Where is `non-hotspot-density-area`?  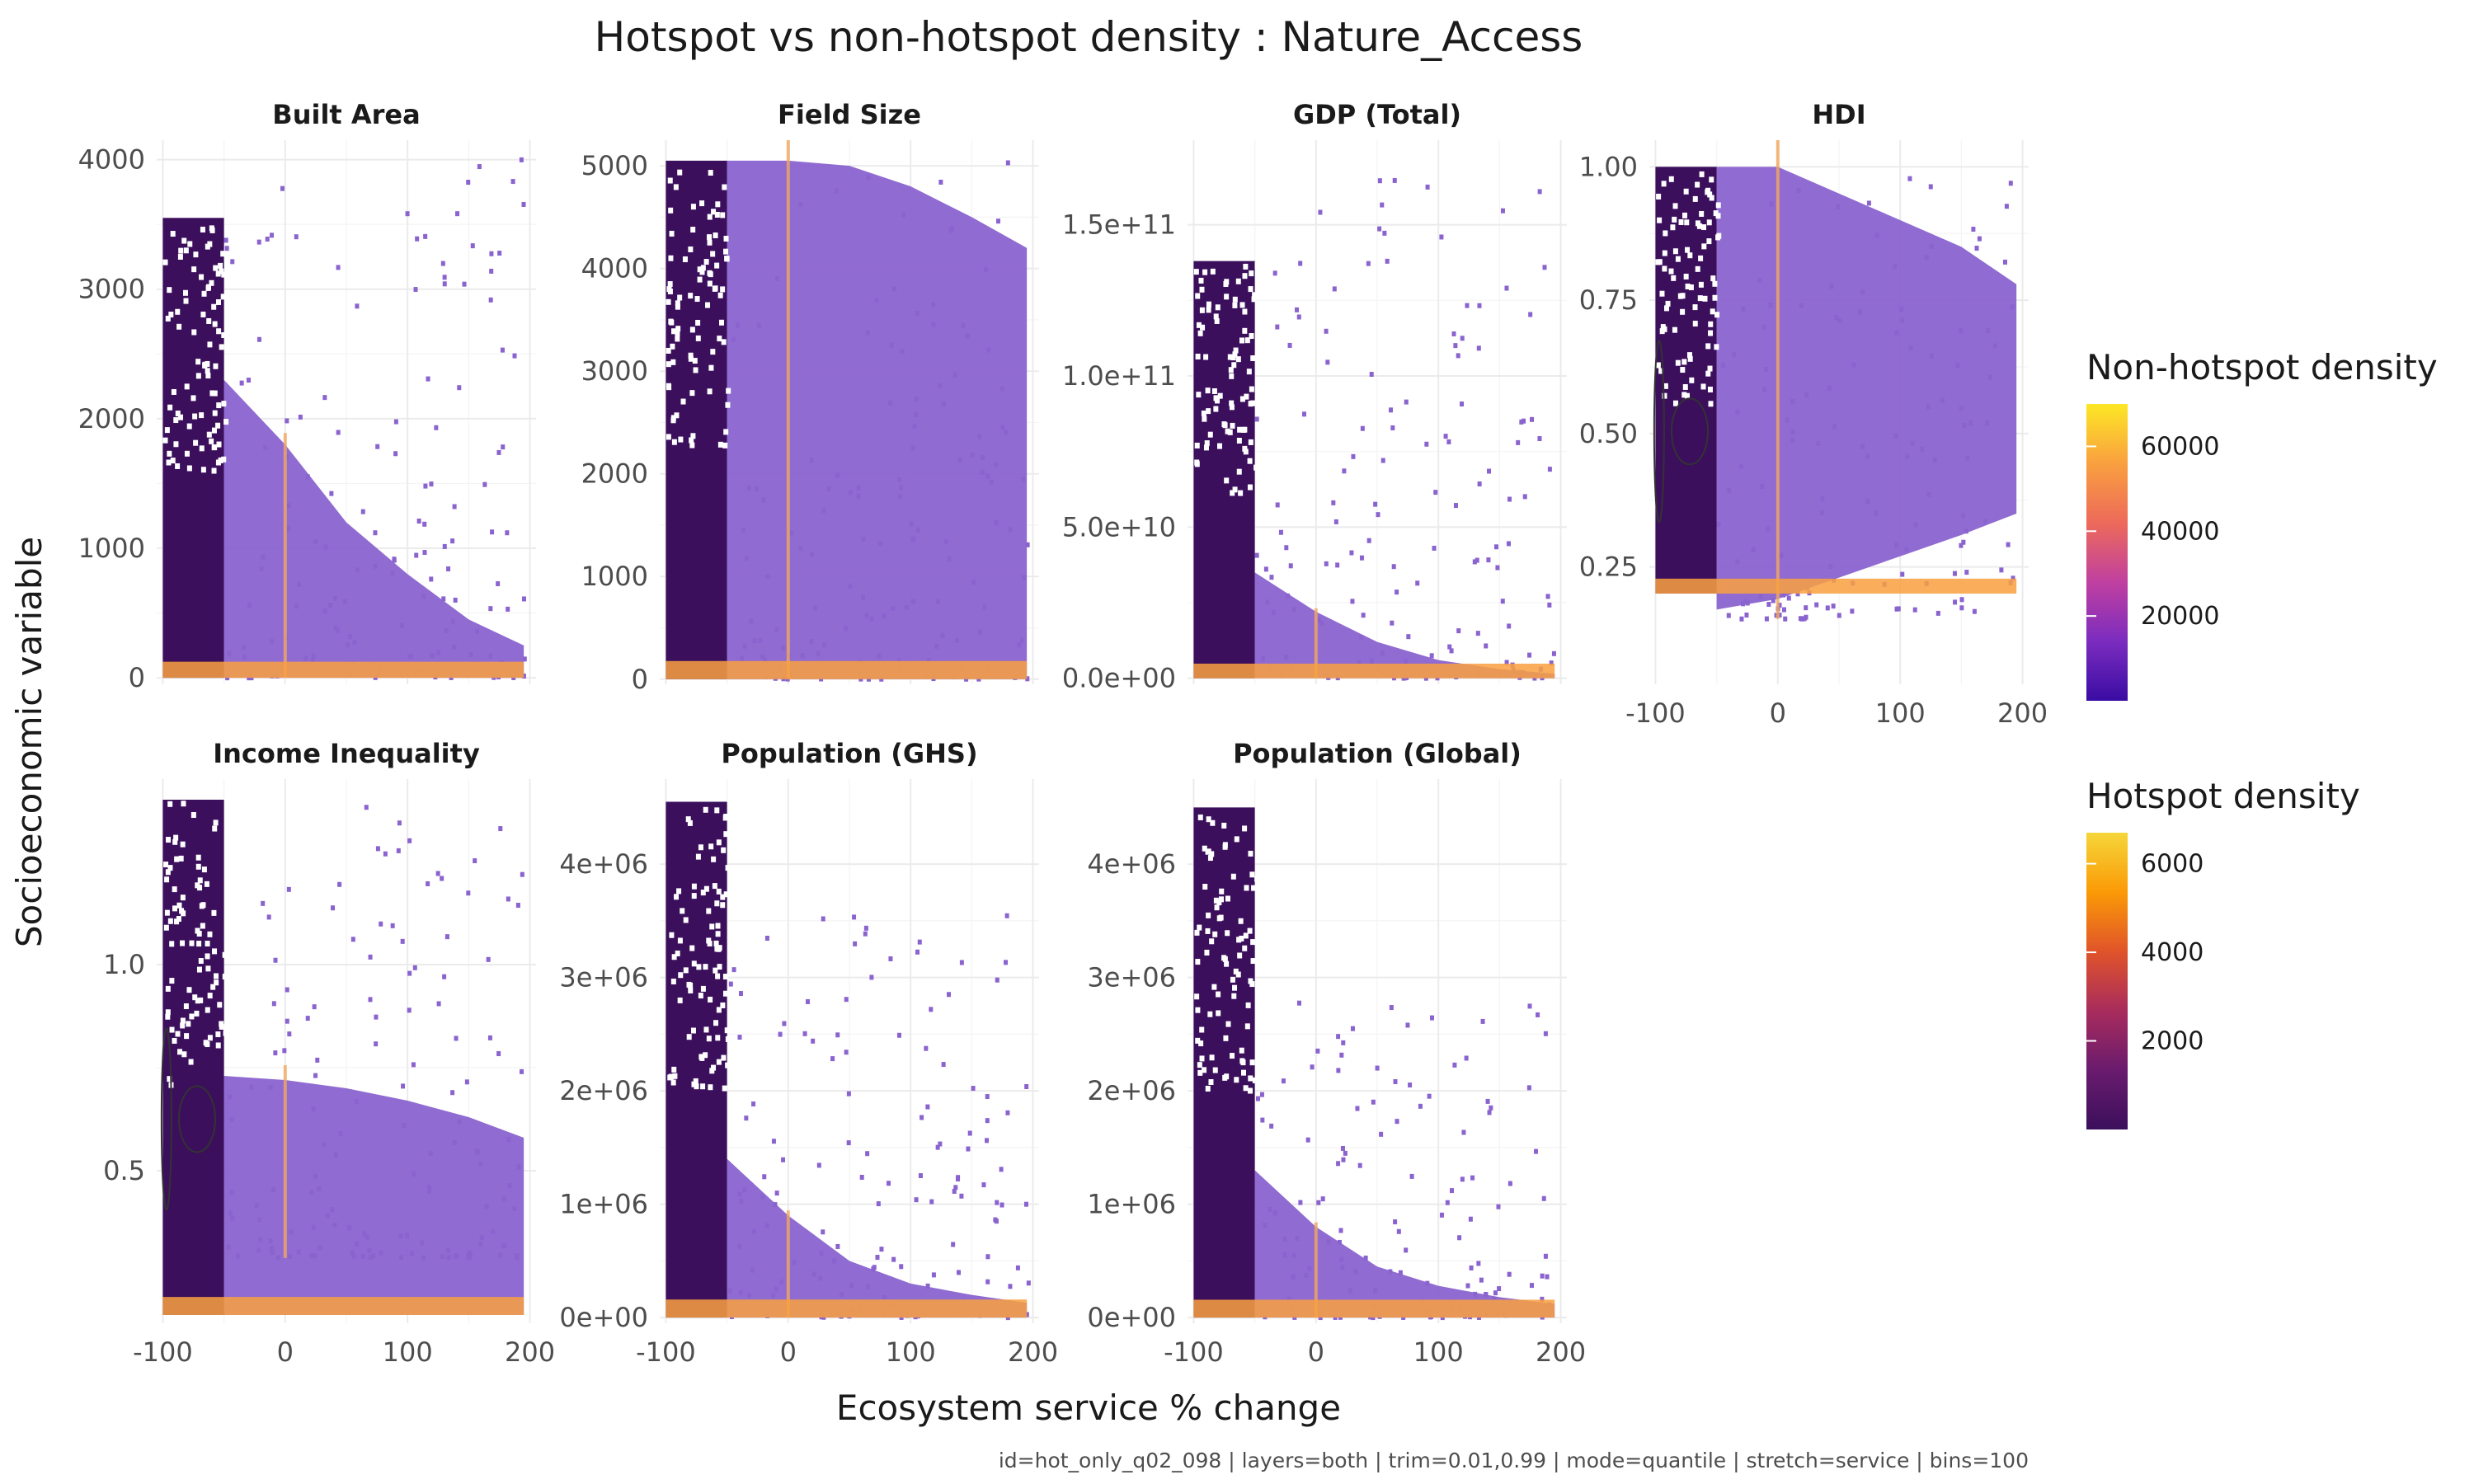 non-hotspot-density-area is located at coordinates (1404, 625).